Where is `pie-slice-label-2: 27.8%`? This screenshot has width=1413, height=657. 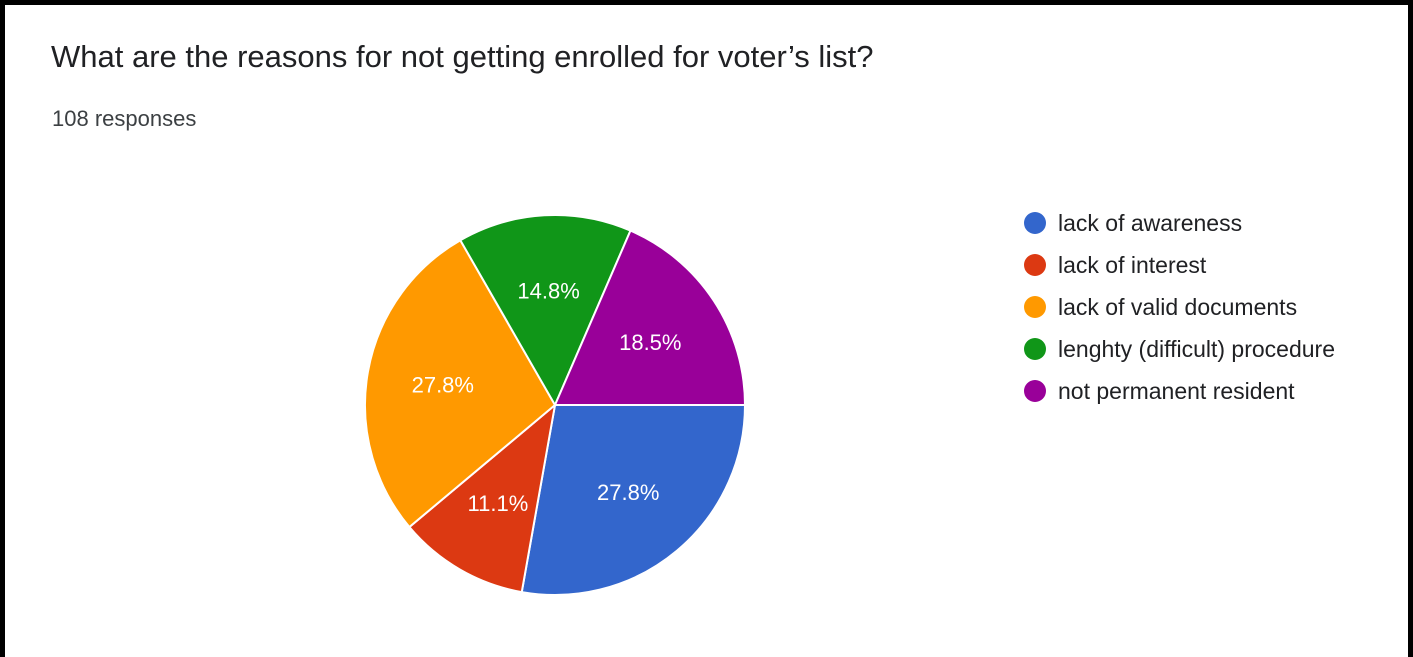
pie-slice-label-2: 27.8% is located at coordinates (443, 385).